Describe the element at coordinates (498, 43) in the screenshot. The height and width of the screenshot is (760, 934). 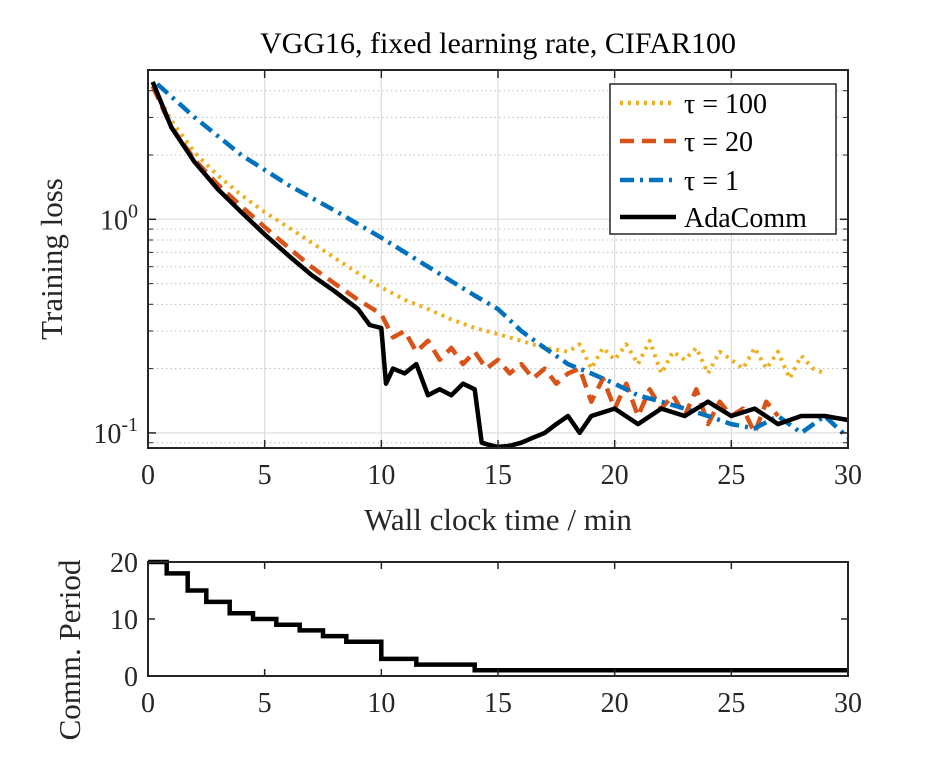
I see `chart-title: VGG16, fixed learning rate, CIFAR100` at that location.